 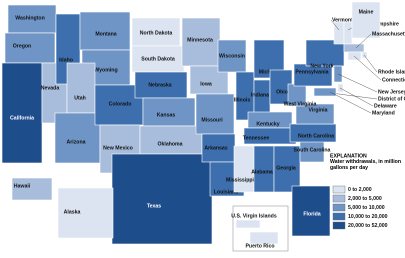 What do you see at coordinates (368, 217) in the screenshot?
I see `legend-label: 10,000 to 20,000` at bounding box center [368, 217].